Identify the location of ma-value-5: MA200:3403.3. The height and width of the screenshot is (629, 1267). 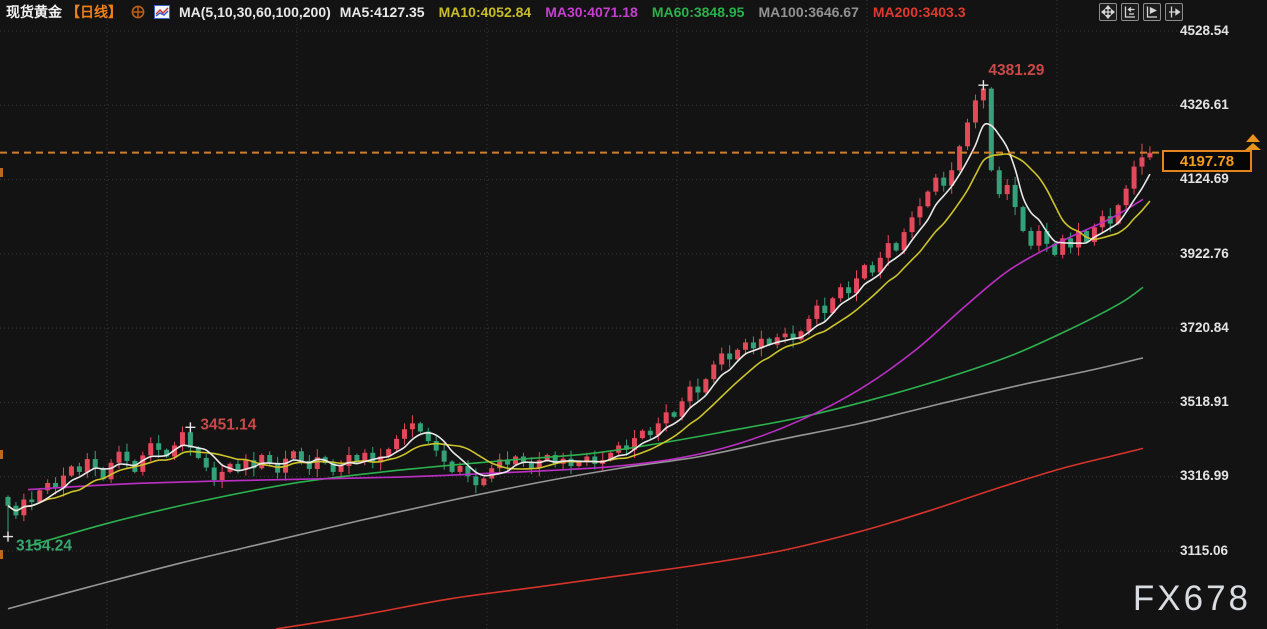
(919, 11).